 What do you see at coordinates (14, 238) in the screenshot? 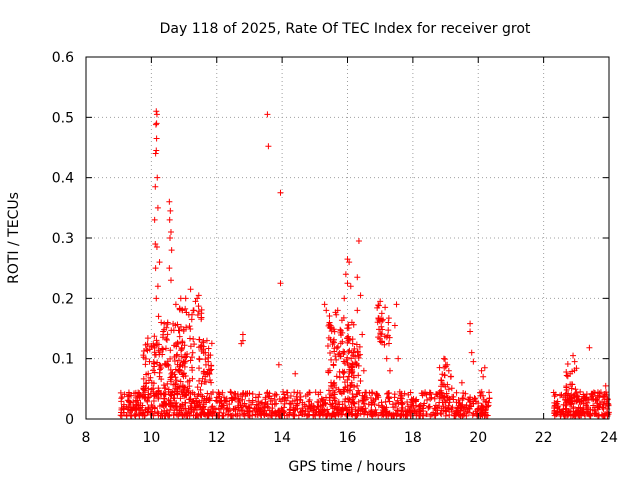
I see `y-axis-label: ROTI / TECUs` at bounding box center [14, 238].